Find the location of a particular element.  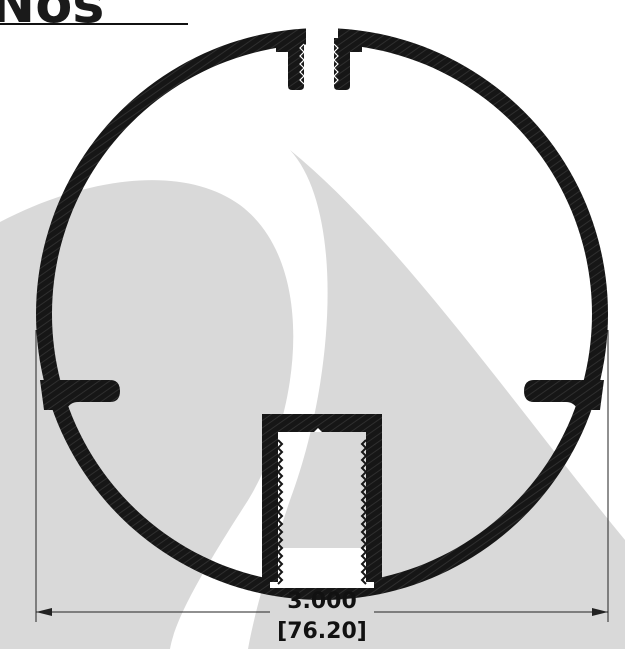

channel-body is located at coordinates (322, 498).